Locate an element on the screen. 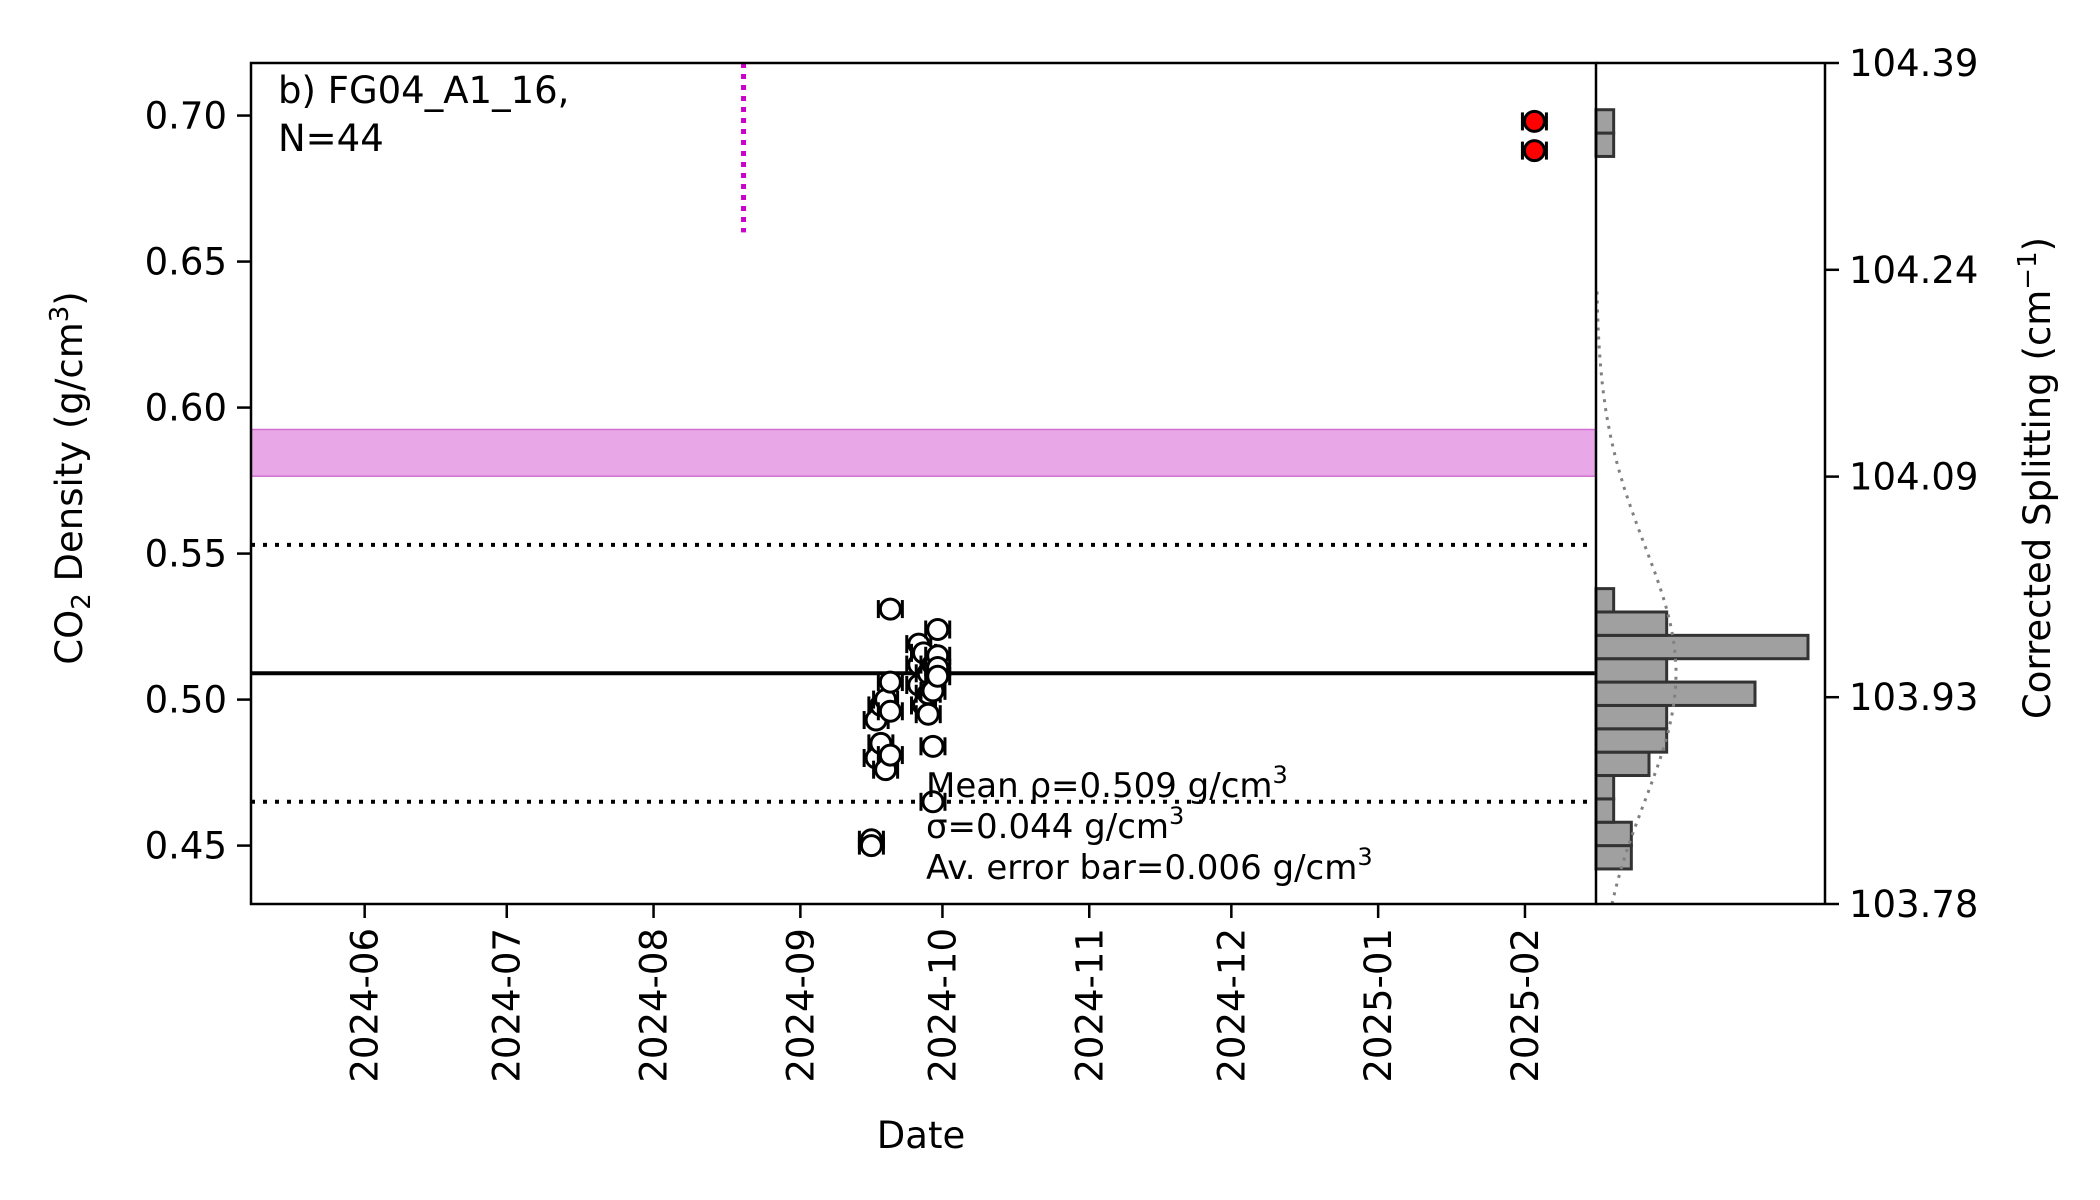  y-axis-label-part: Density (g/cm is located at coordinates (69, 457).